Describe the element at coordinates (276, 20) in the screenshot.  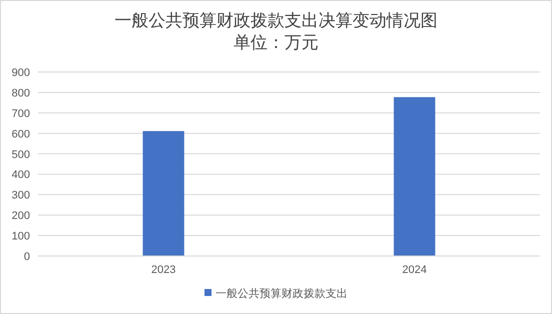
I see `chart-title: 一般公共预算财政拨款支出决算变动情况图` at that location.